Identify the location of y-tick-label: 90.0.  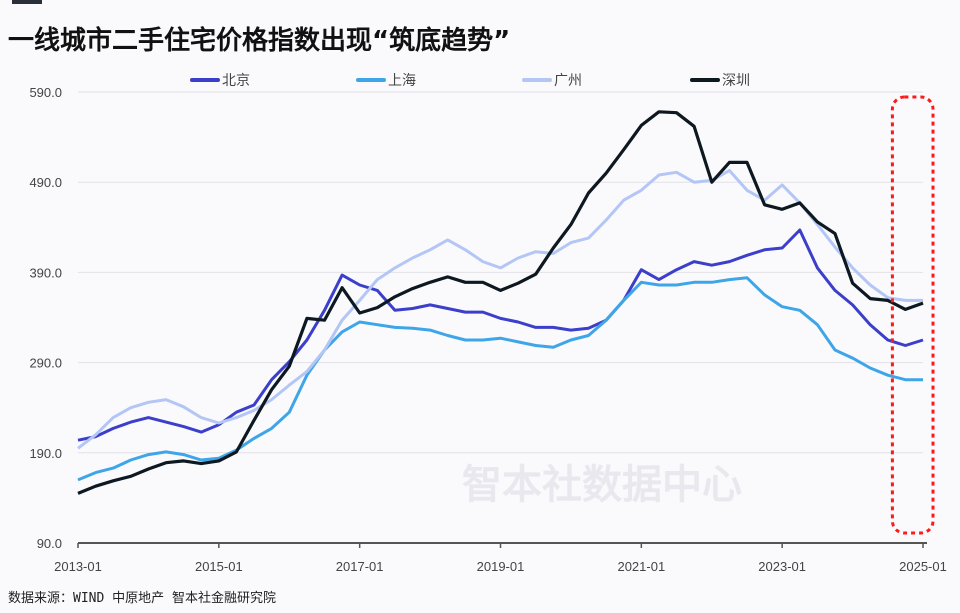
(49, 543).